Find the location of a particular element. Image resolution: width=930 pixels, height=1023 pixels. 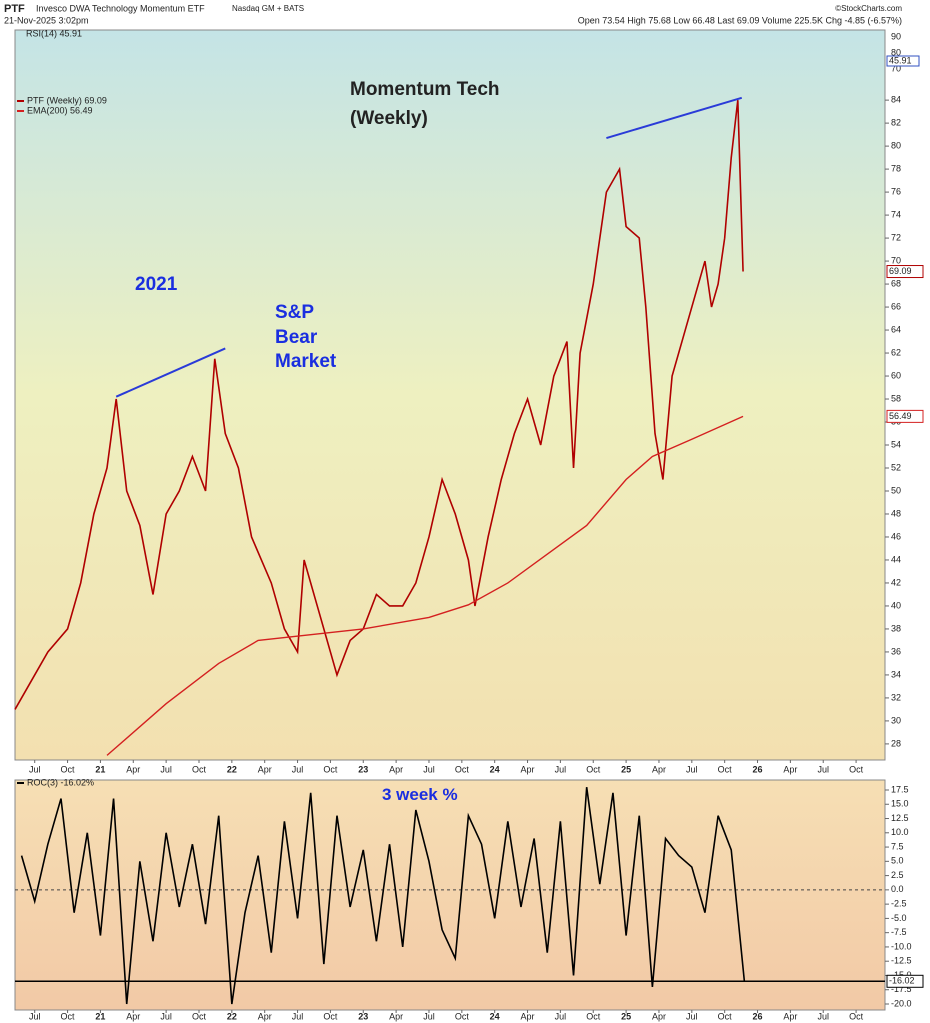

y-tick-label: 7.5 is located at coordinates (897, 846).